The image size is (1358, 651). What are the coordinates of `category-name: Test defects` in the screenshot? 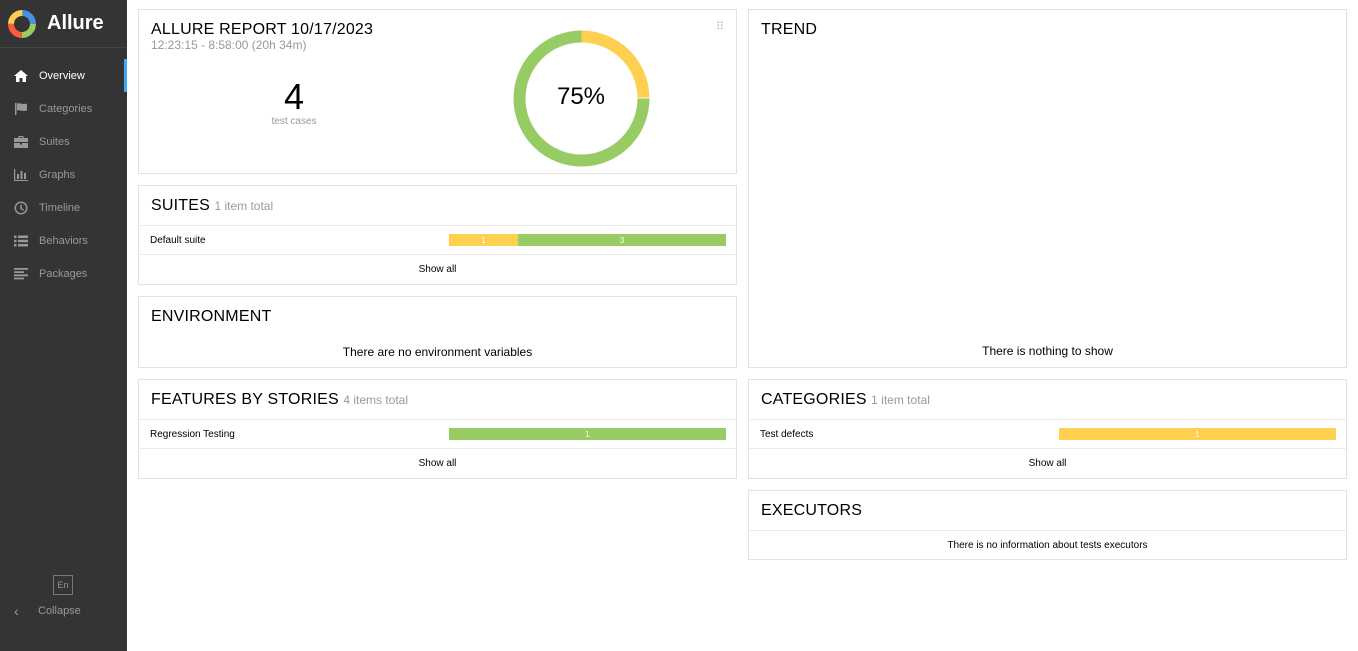 It's located at (787, 434).